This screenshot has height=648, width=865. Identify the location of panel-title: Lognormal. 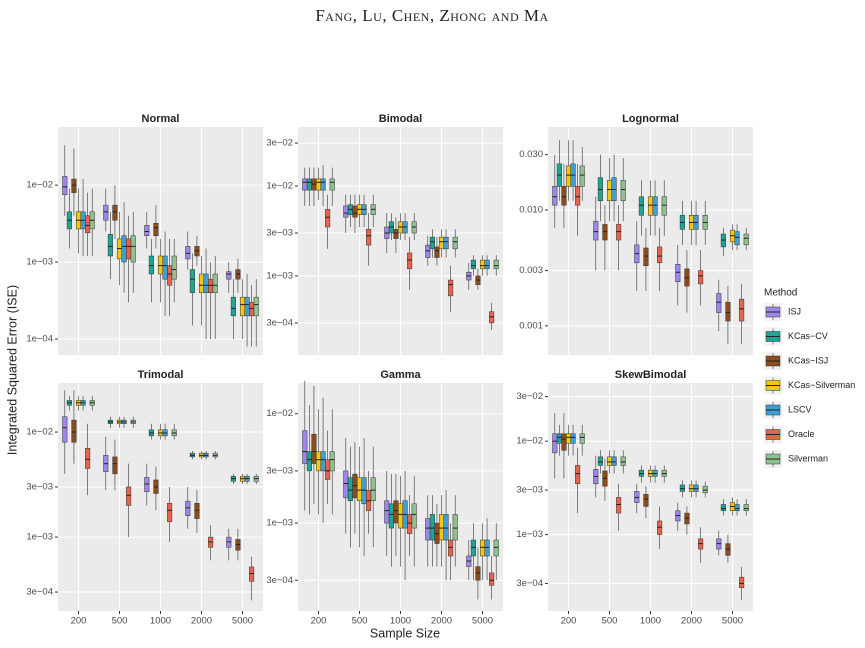
(650, 119).